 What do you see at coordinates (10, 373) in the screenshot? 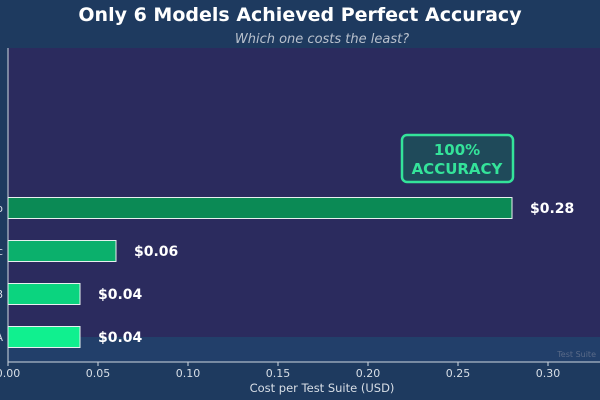
I see `x-tick-label: 0.00` at bounding box center [10, 373].